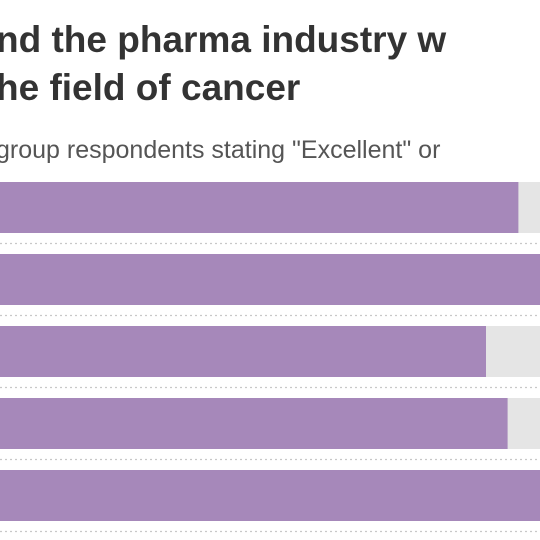 Image resolution: width=540 pixels, height=540 pixels. What do you see at coordinates (150, 87) in the screenshot?
I see `chart-title: he field of cancer` at bounding box center [150, 87].